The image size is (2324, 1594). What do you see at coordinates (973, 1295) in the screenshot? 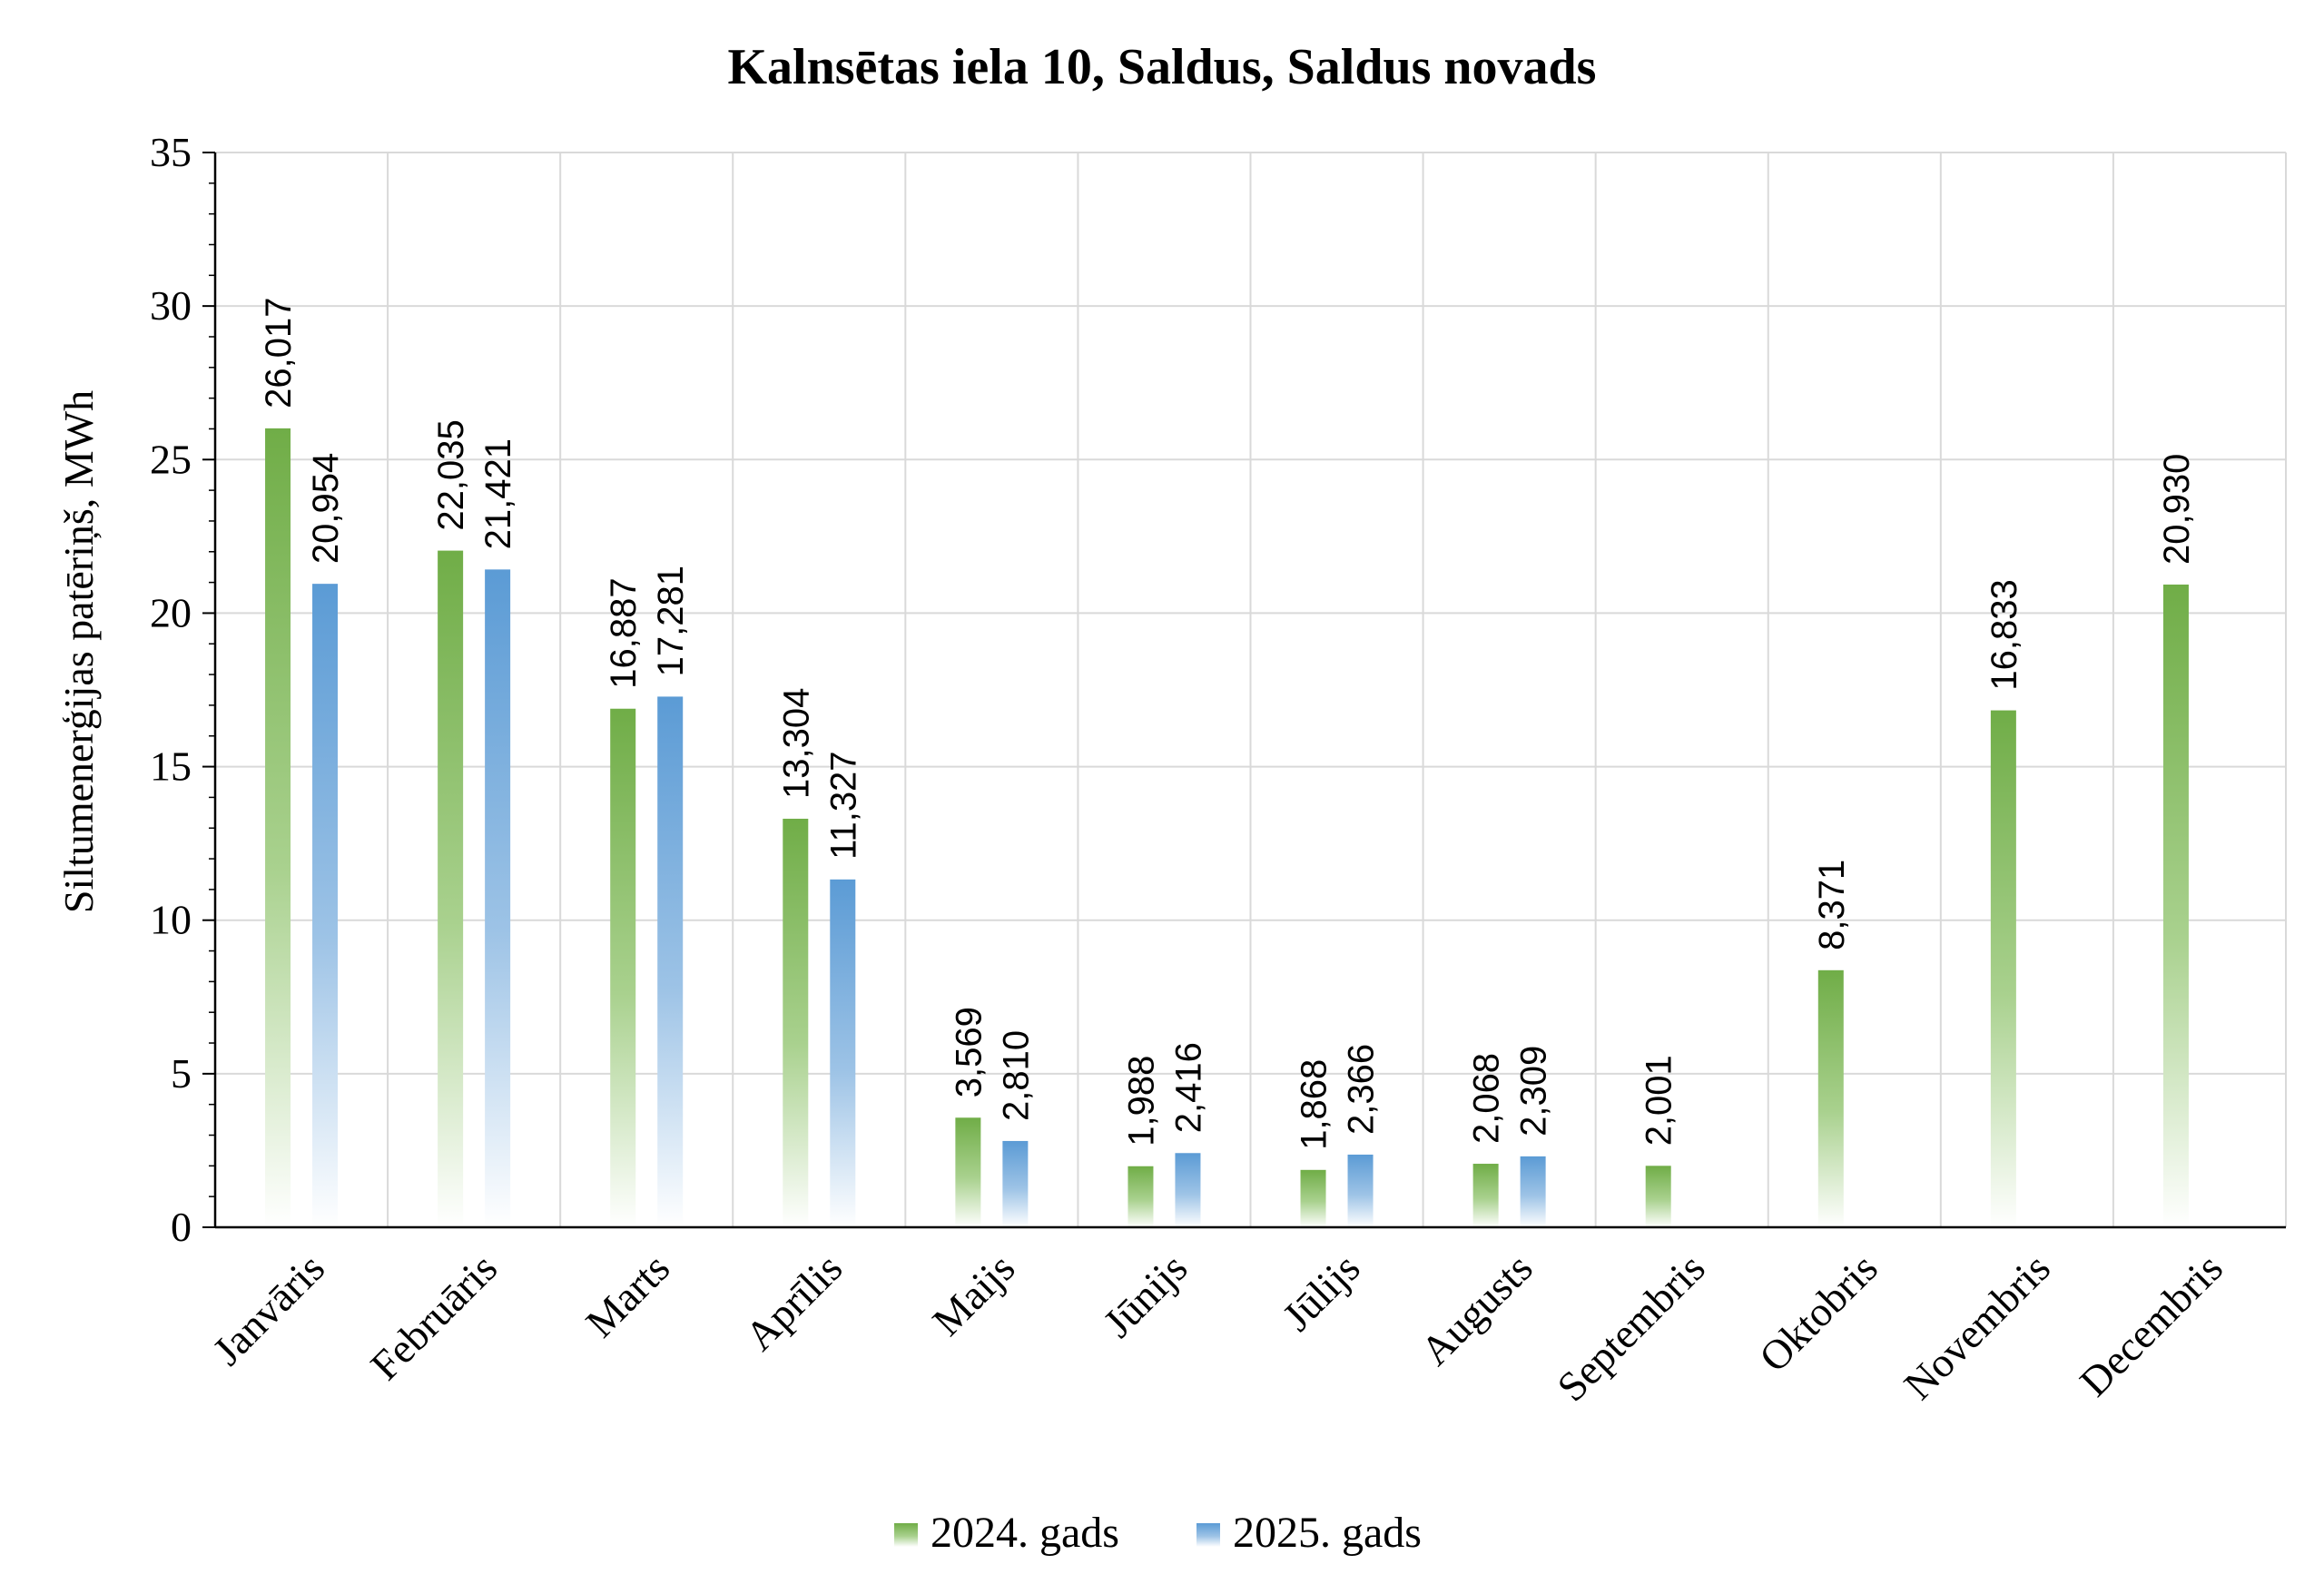
I see `x-category-label: Maijs` at bounding box center [973, 1295].